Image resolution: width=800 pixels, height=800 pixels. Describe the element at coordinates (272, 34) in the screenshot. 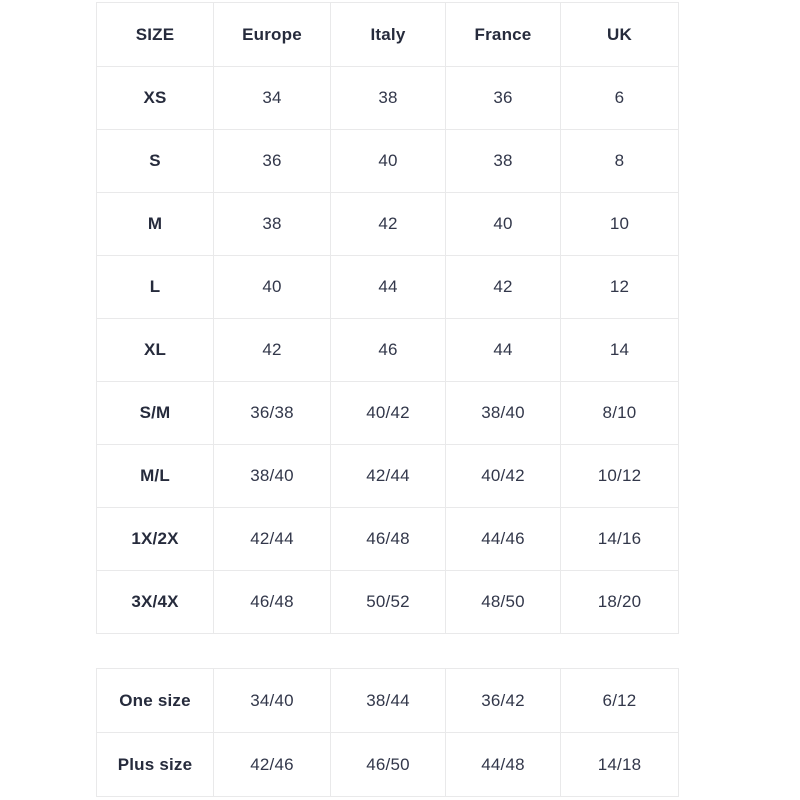

I see `column-header-europe: Europe` at that location.